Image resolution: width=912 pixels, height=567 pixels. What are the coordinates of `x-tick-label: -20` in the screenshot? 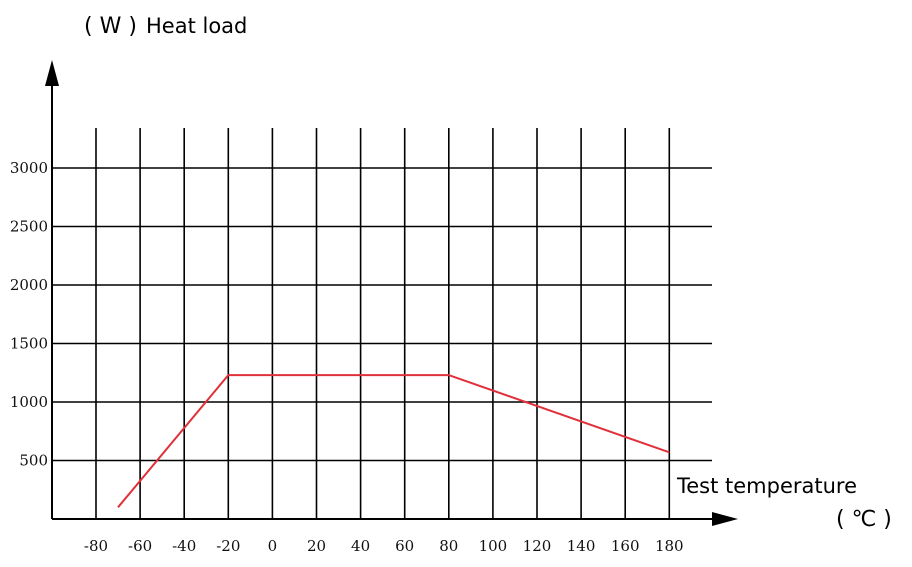 It's located at (228, 546).